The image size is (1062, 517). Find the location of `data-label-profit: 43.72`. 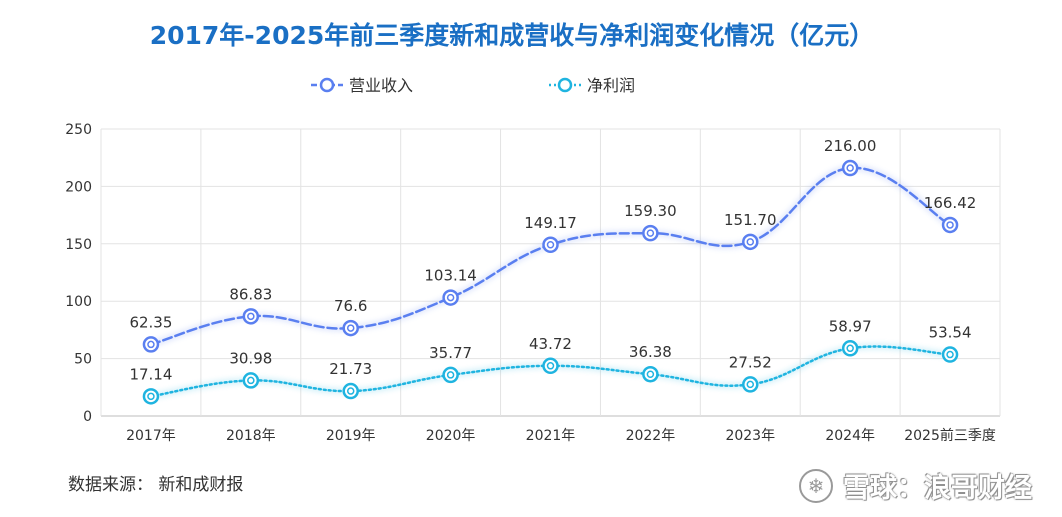

data-label-profit: 43.72 is located at coordinates (550, 344).